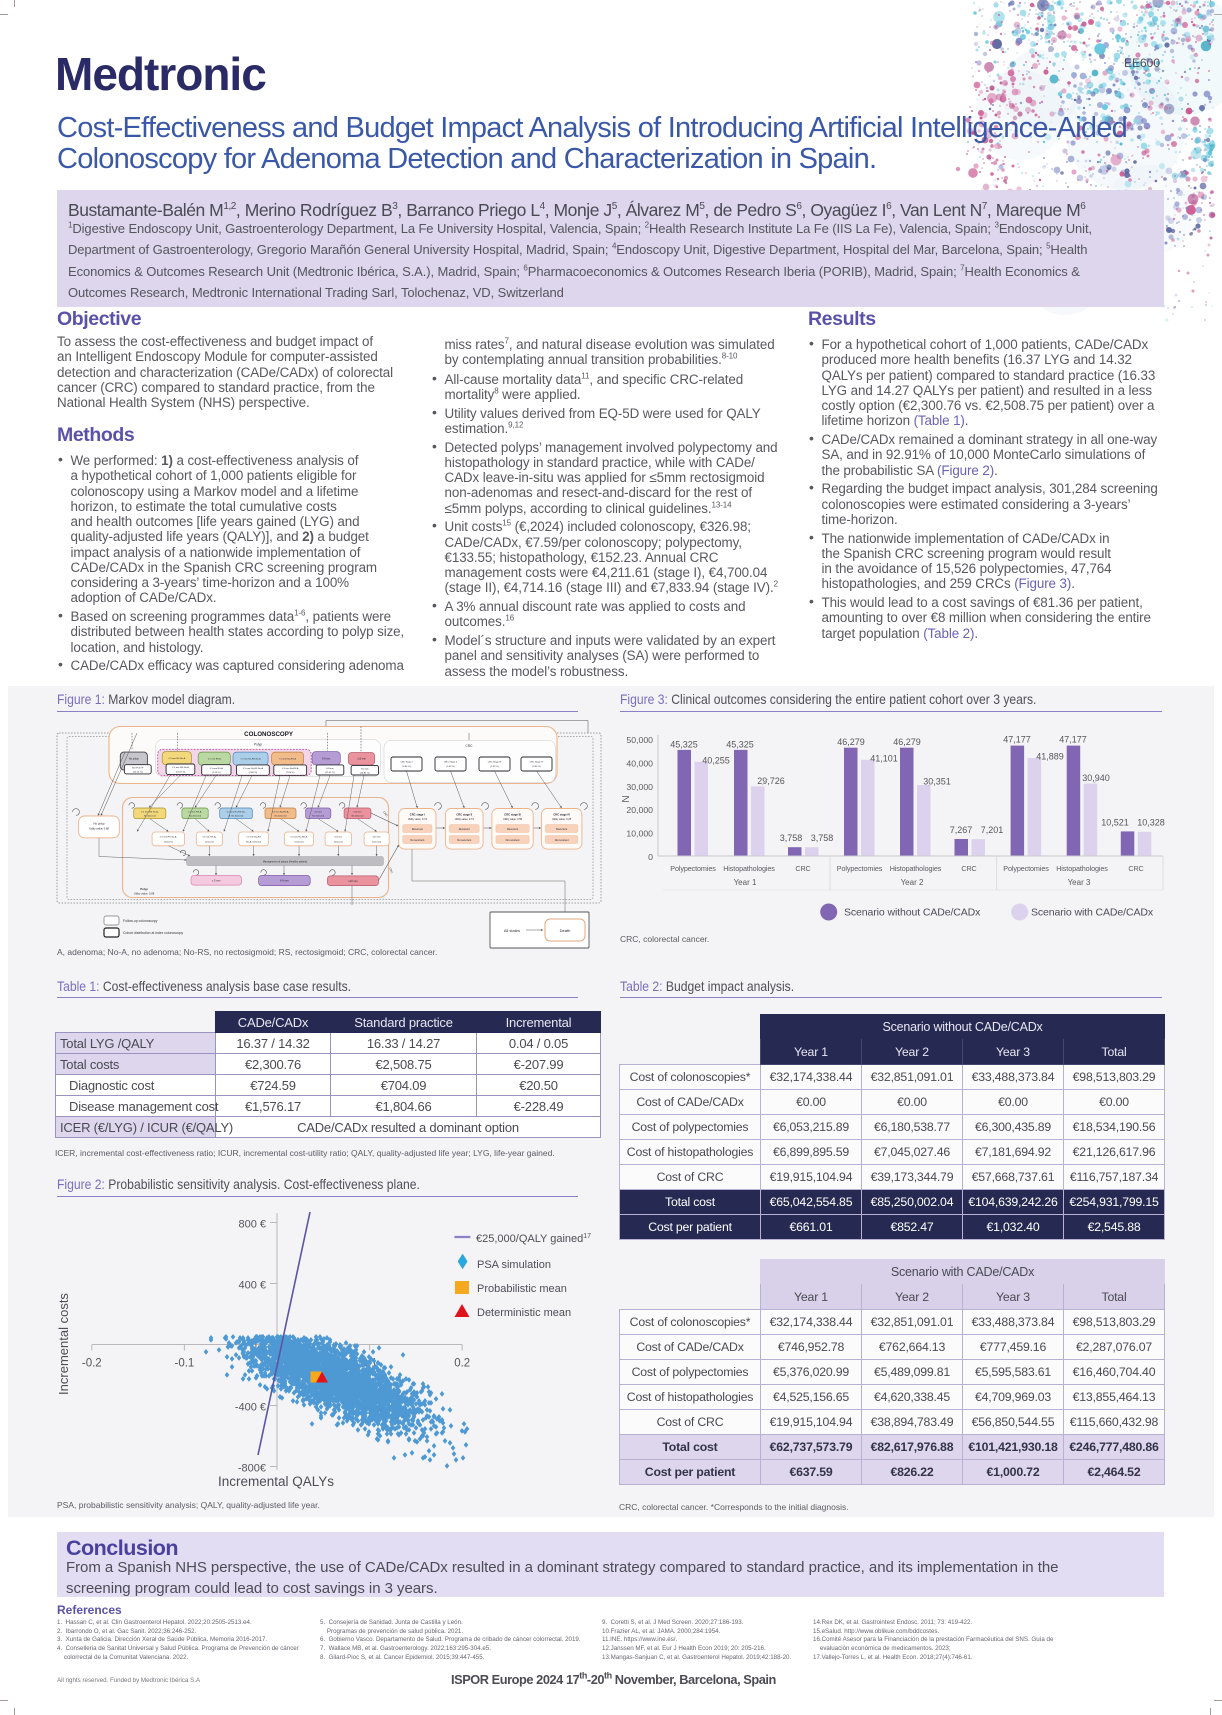 The width and height of the screenshot is (1222, 1715). I want to click on svg-text: ≤ 5 mm RS-A, so click(217, 768).